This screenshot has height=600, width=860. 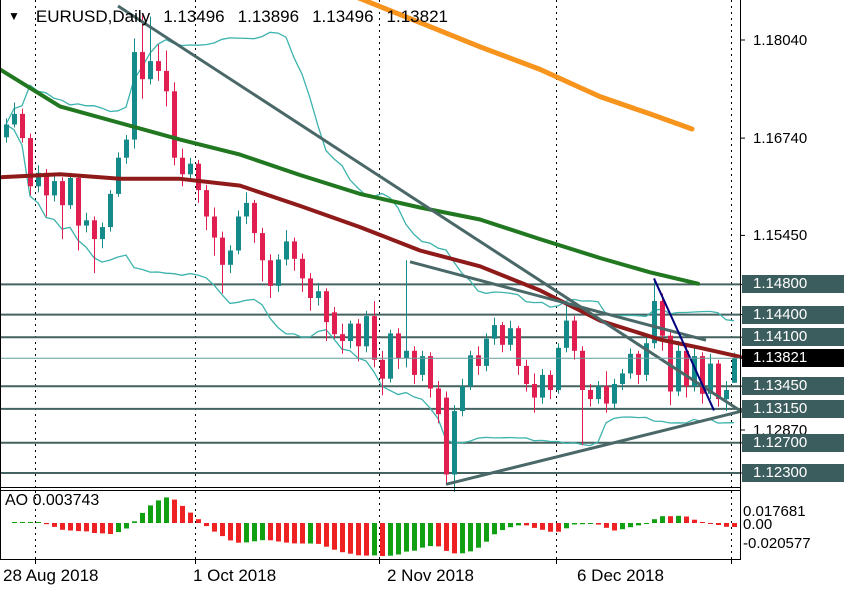 What do you see at coordinates (684, 344) in the screenshot?
I see `steep-blue-trendline` at bounding box center [684, 344].